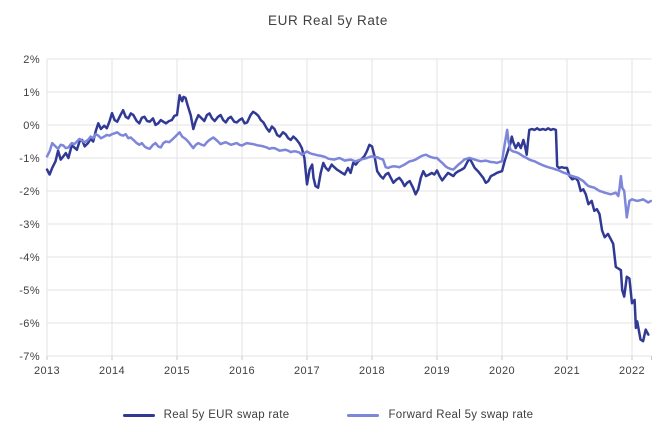 This screenshot has width=656, height=441. I want to click on x-axis-tick-label: 2014, so click(112, 371).